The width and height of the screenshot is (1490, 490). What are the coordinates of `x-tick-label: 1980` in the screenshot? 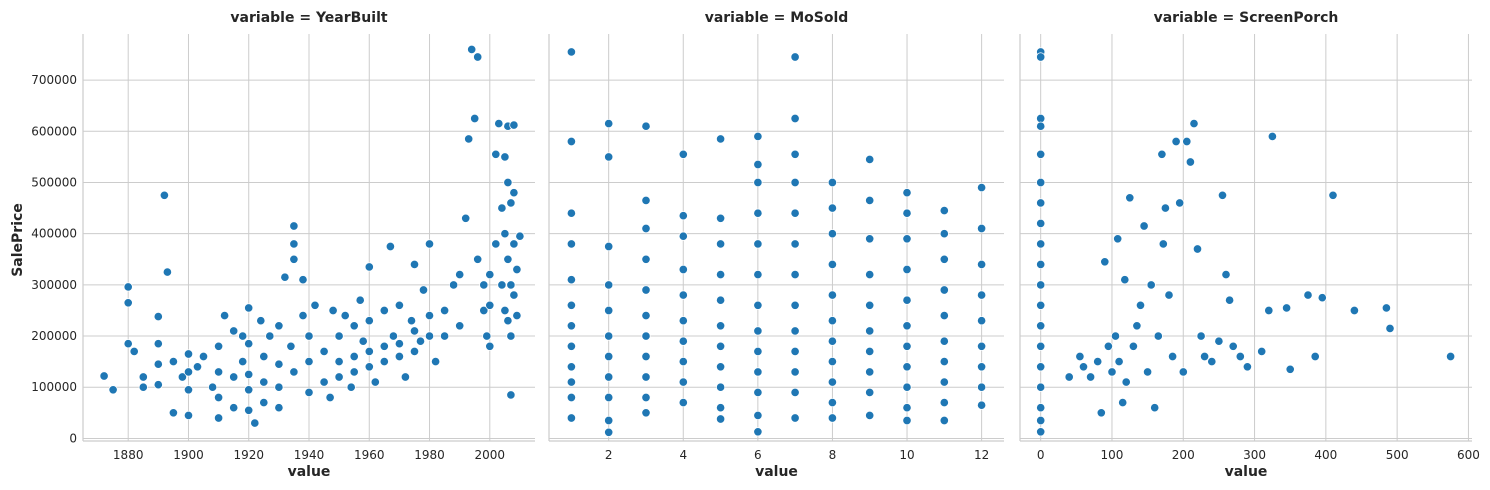 It's located at (429, 455).